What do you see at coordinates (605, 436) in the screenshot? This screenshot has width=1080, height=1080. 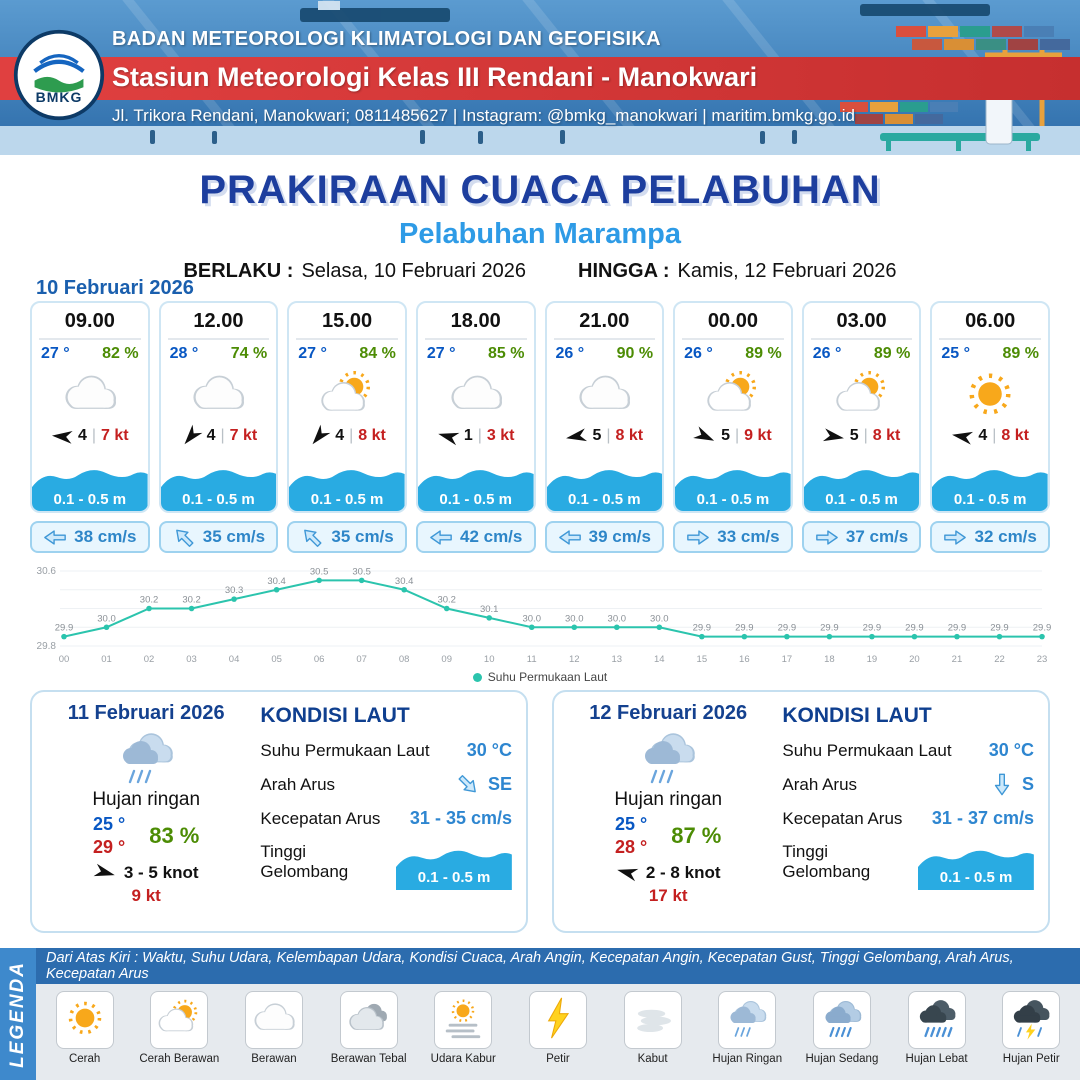 I see `wind-row: 5 | 8 kt` at bounding box center [605, 436].